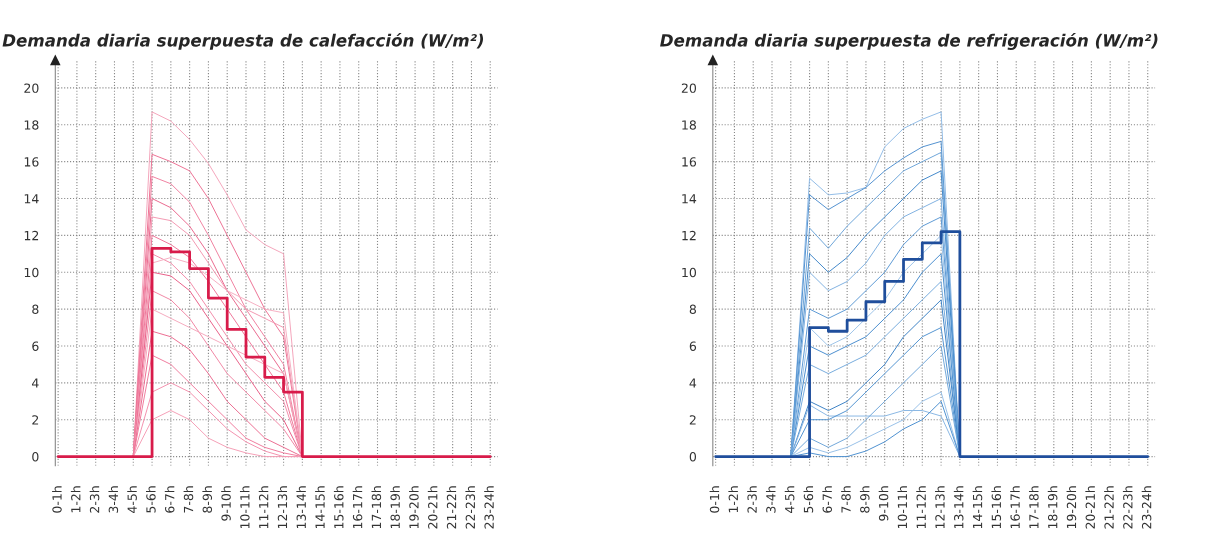 The width and height of the screenshot is (1229, 548). Describe the element at coordinates (243, 41) in the screenshot. I see `chart-title: Demanda diaria superpuesta de calefacción (W/m²)` at that location.